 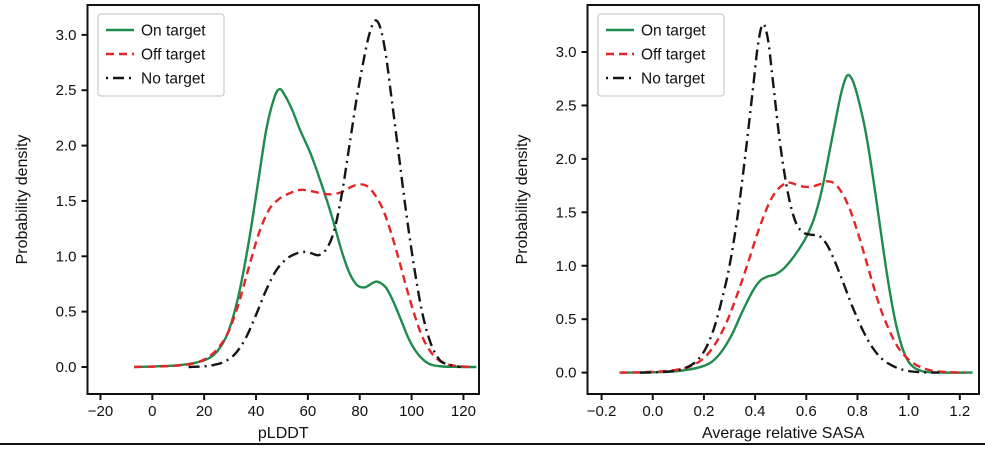 I want to click on x-axis-label: pLDDT, so click(x=283, y=433).